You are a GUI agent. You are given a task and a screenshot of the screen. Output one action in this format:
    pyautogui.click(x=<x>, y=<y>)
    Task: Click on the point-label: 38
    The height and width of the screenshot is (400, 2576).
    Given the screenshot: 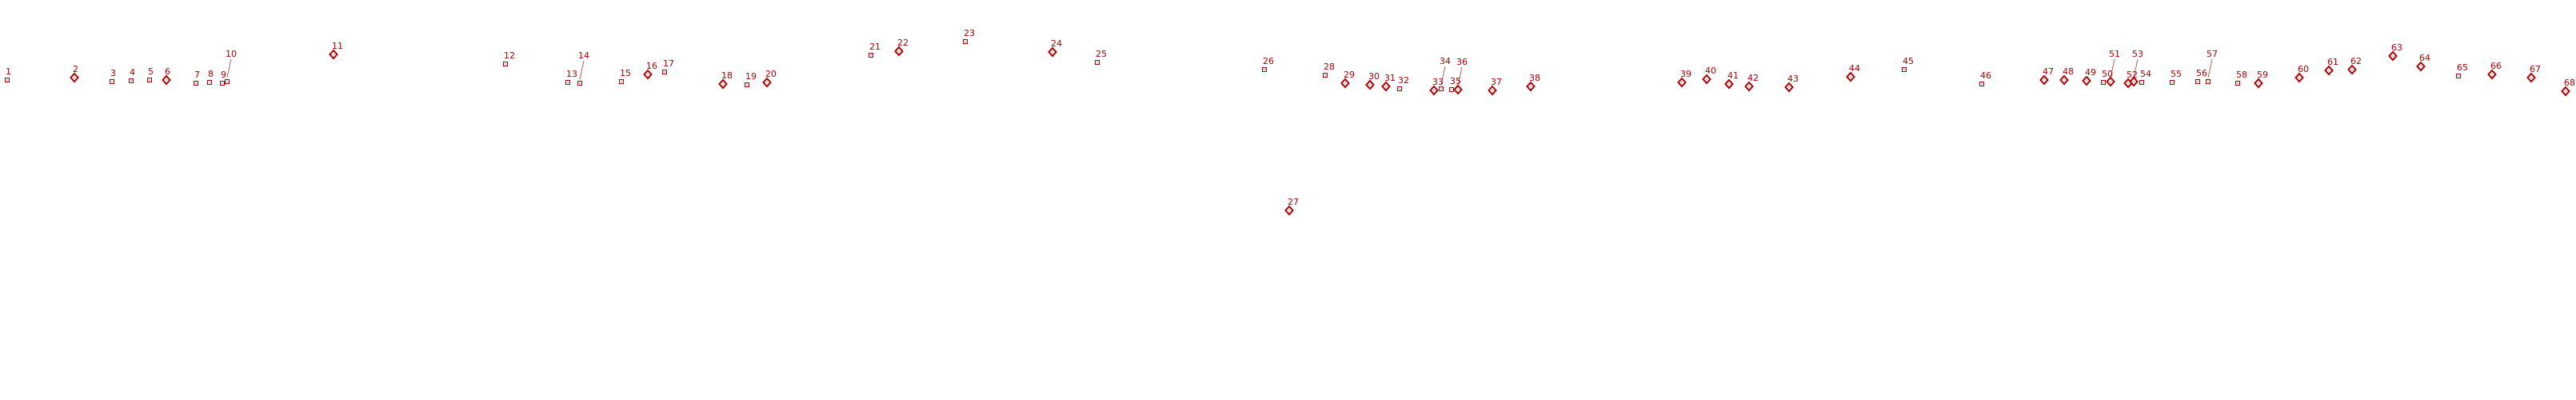 What is the action you would take?
    pyautogui.click(x=1535, y=78)
    